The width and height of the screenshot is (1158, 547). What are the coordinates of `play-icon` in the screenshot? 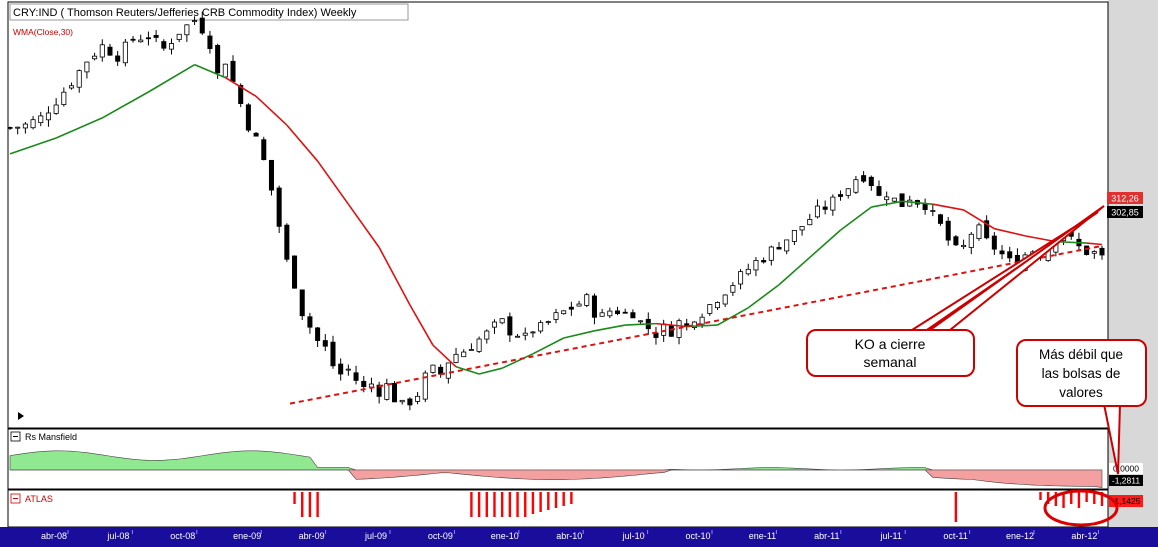 It's located at (21, 416).